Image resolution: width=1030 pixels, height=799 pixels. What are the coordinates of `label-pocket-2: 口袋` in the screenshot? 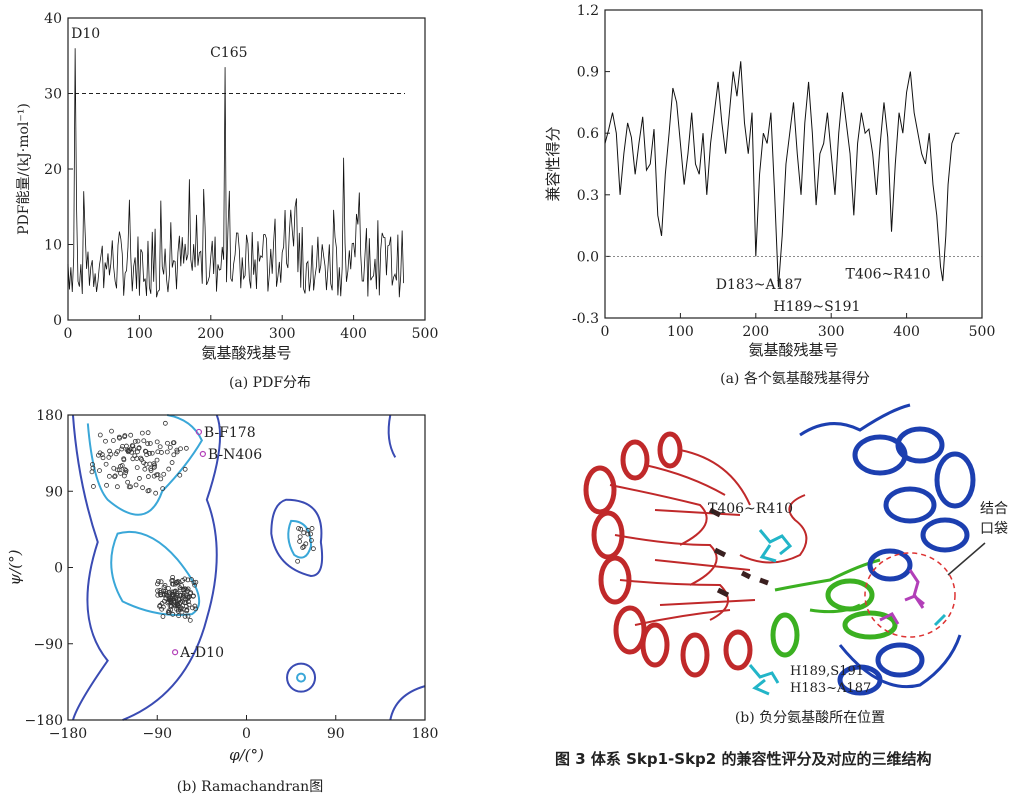 It's located at (994, 529).